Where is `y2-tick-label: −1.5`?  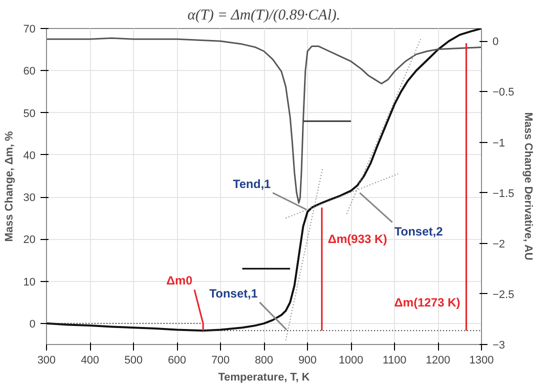
y2-tick-label: −1.5 is located at coordinates (503, 194).